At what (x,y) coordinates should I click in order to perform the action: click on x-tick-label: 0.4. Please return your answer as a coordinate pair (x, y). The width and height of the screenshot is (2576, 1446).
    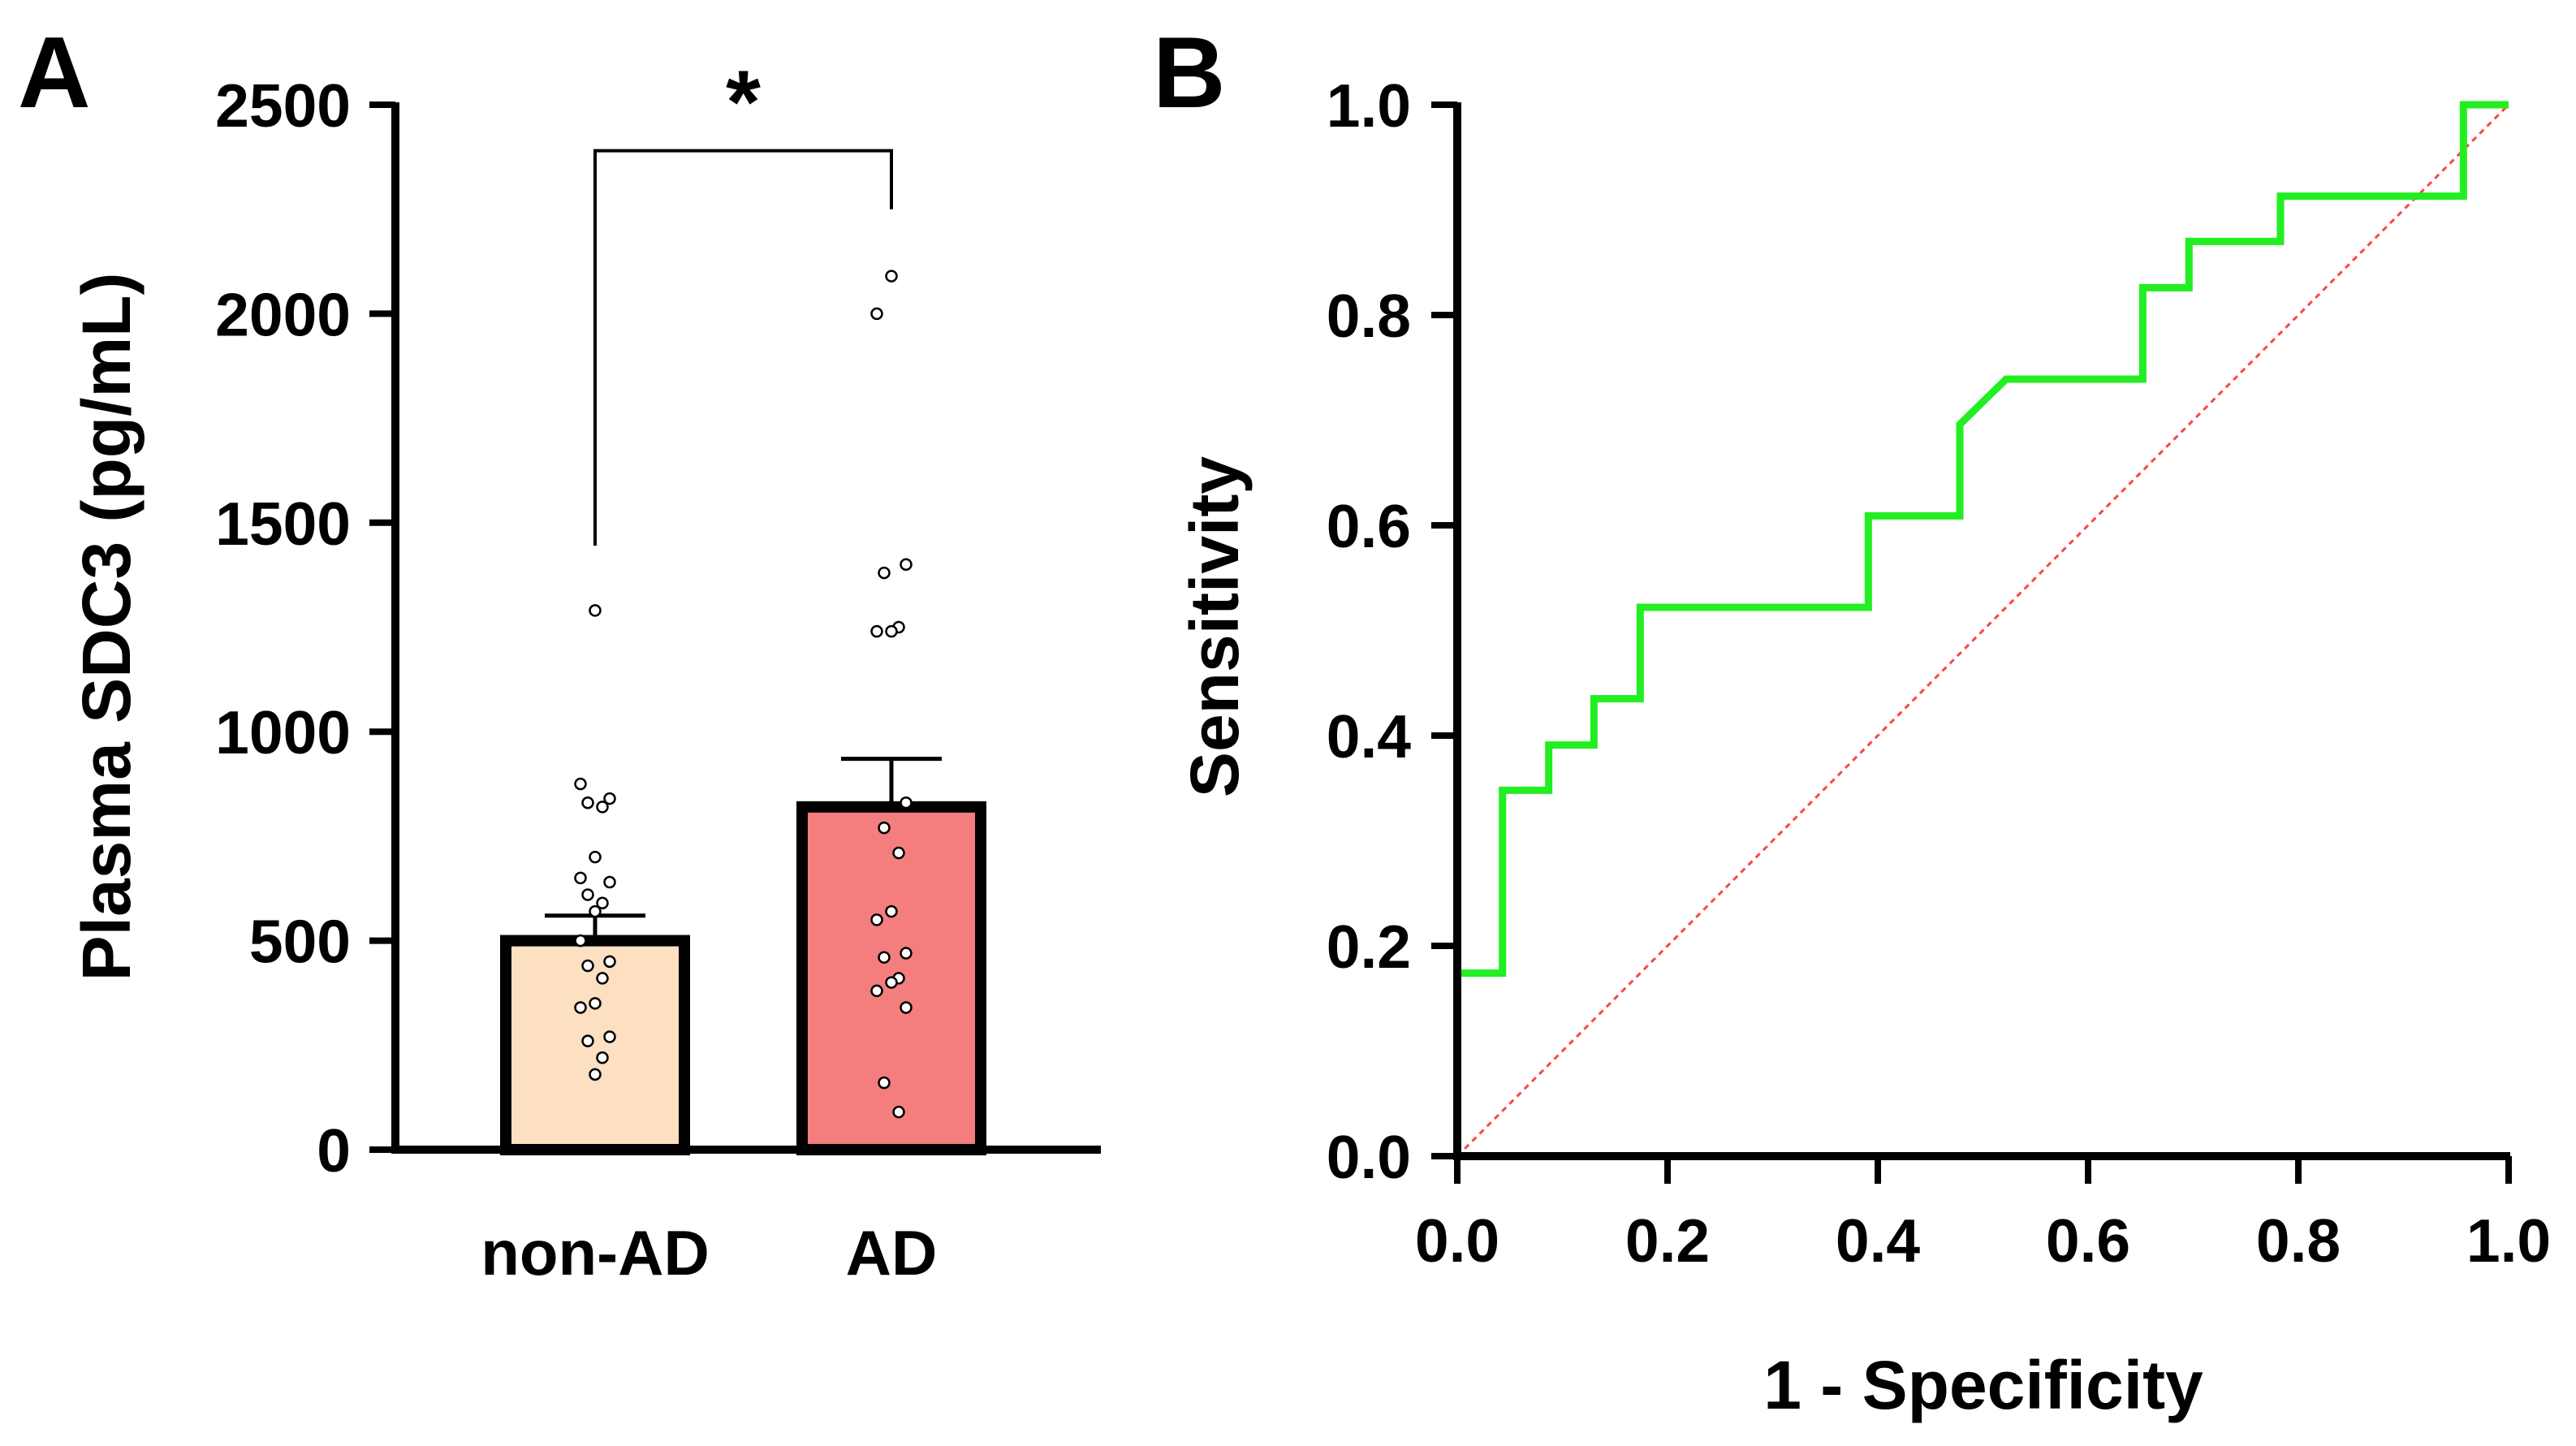
    Looking at the image, I should click on (1878, 1240).